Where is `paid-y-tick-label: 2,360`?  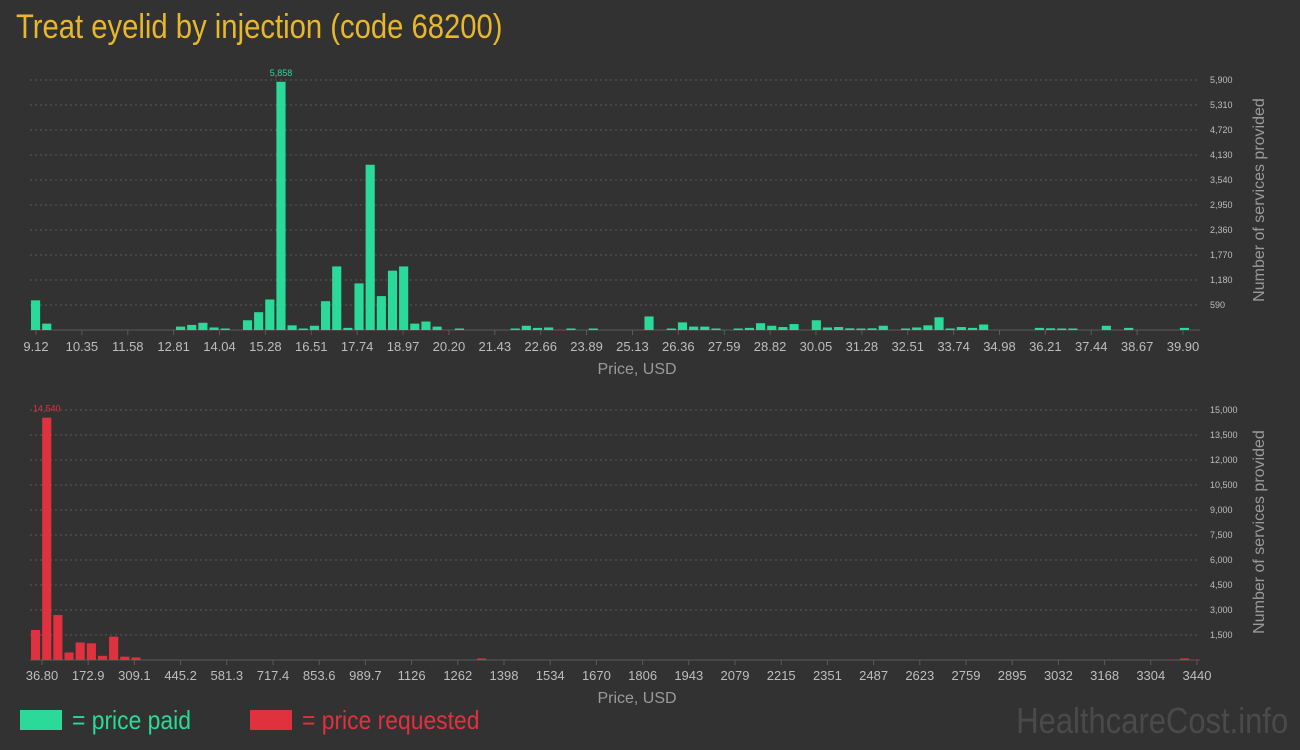
paid-y-tick-label: 2,360 is located at coordinates (1221, 230).